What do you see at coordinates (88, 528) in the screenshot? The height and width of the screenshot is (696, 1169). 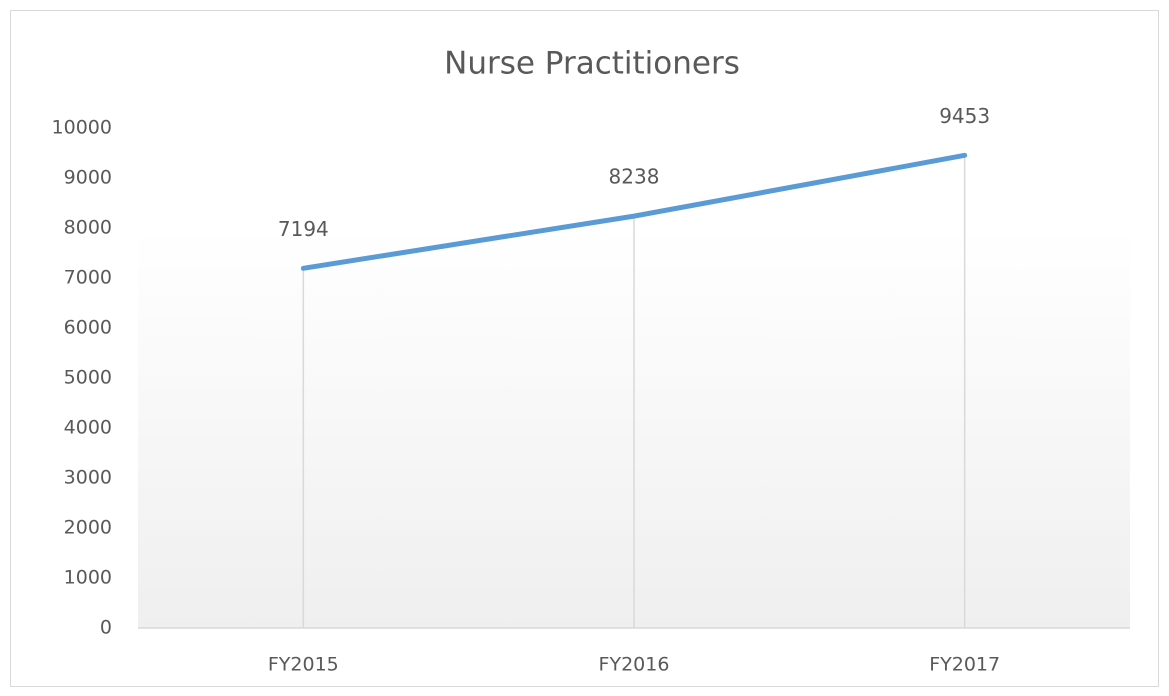 I see `y-tick-label: 2000` at bounding box center [88, 528].